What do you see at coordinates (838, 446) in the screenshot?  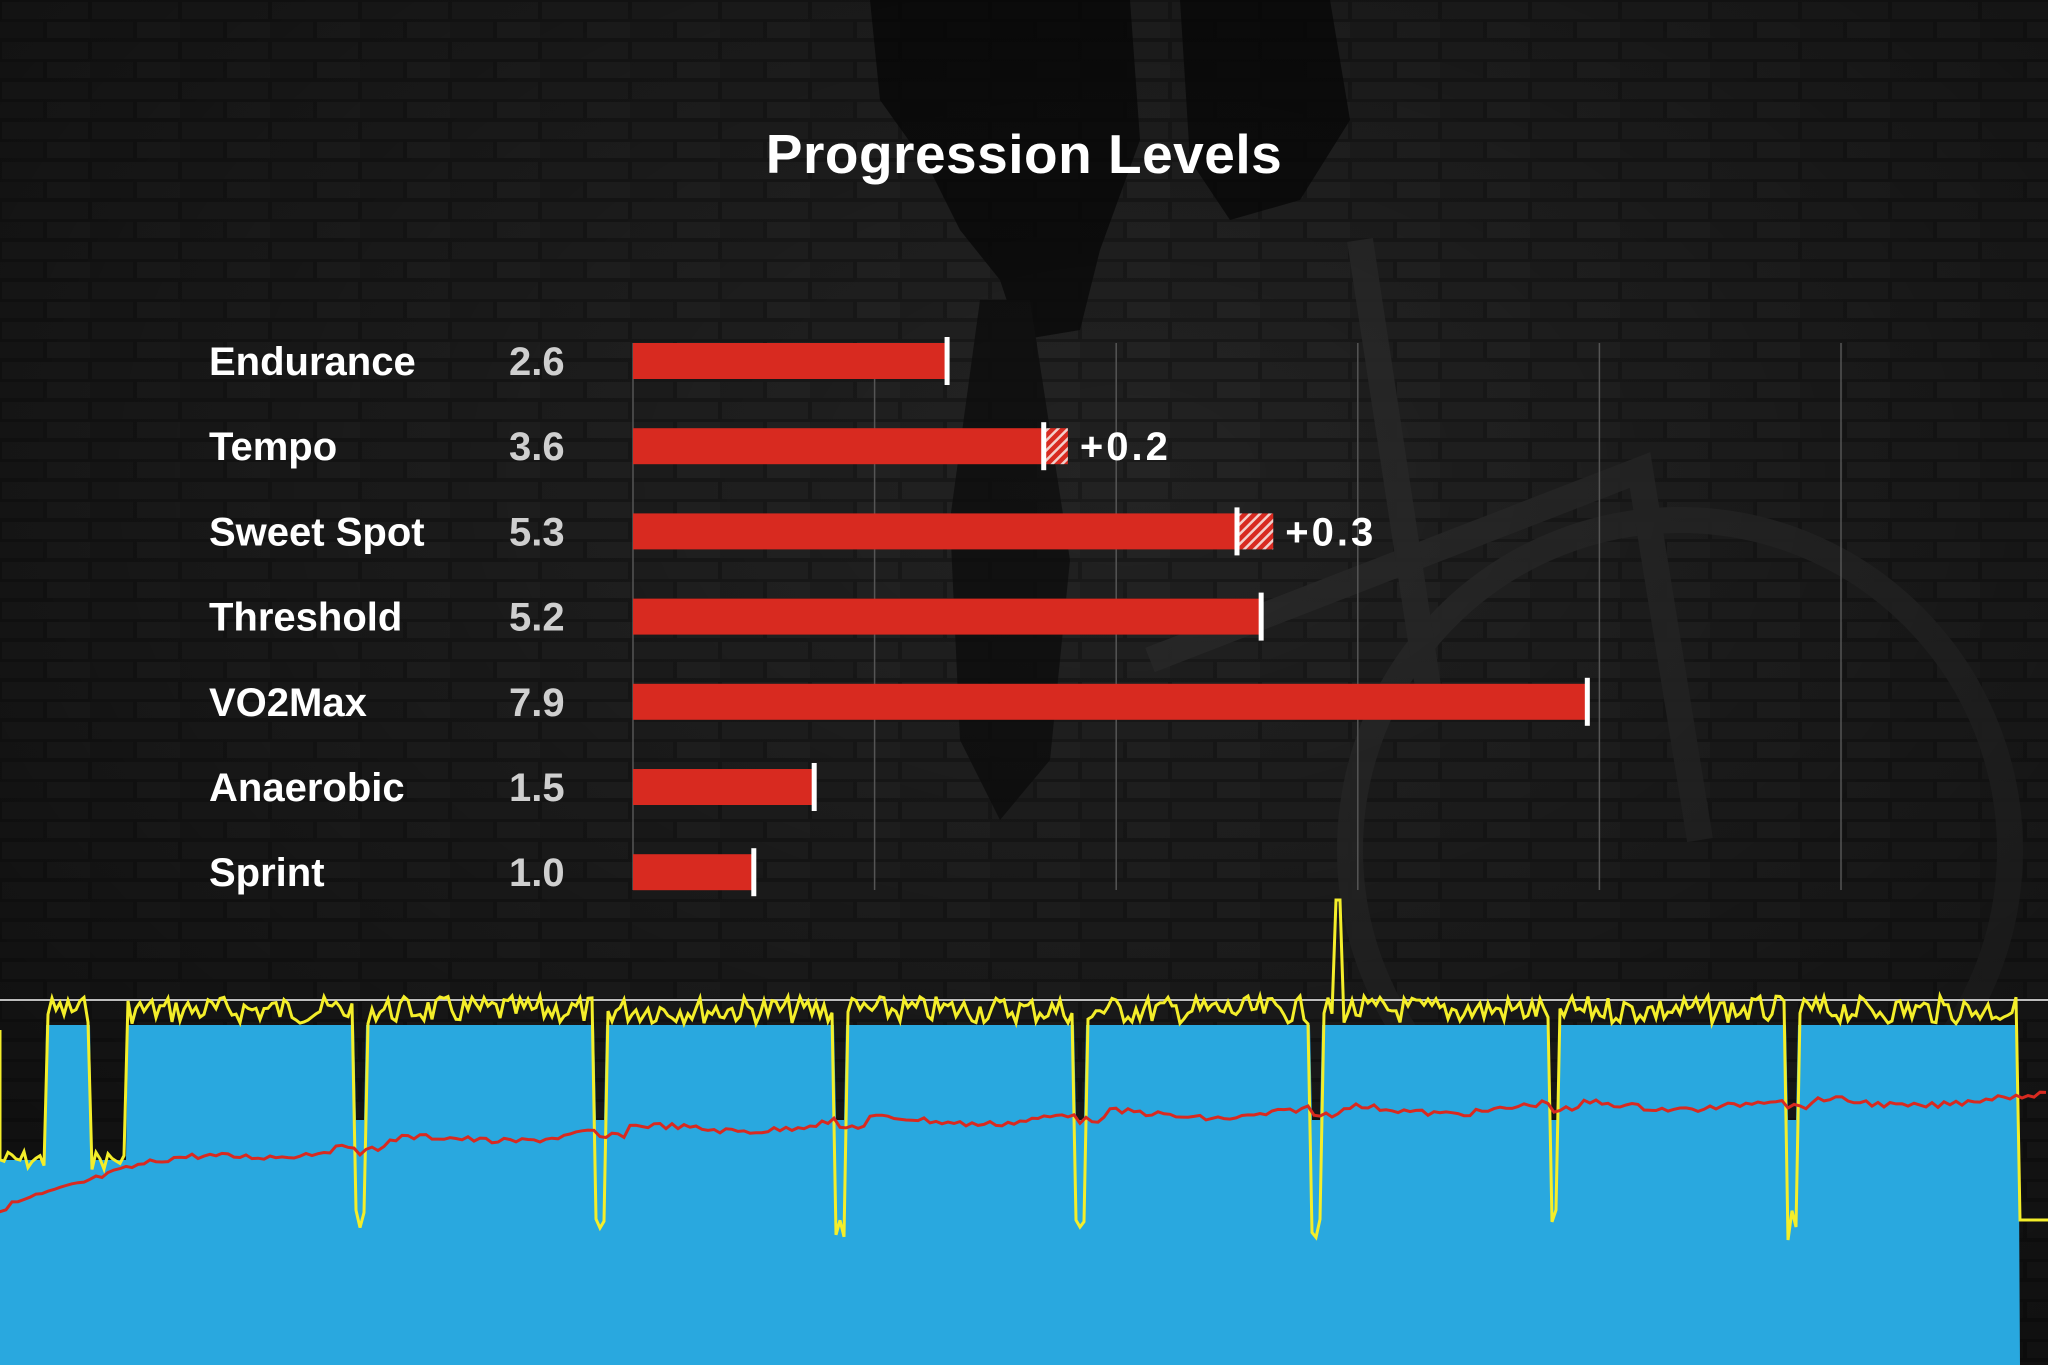 I see `bar-tempo` at bounding box center [838, 446].